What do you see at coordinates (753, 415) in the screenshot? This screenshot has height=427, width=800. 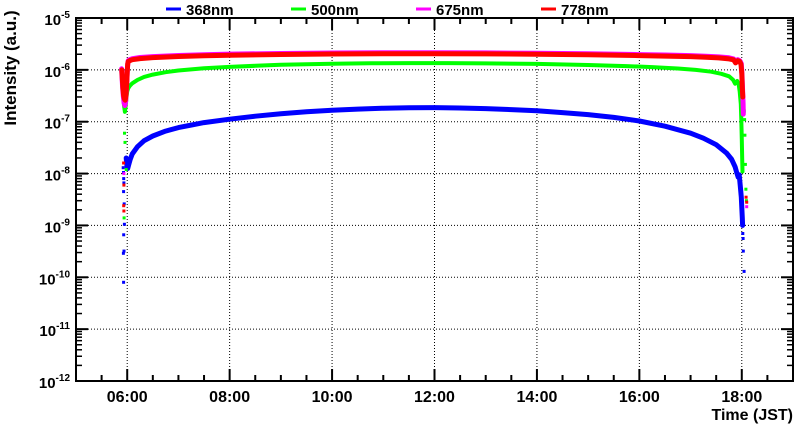 I see `x-axis-title: Time (JST)` at bounding box center [753, 415].